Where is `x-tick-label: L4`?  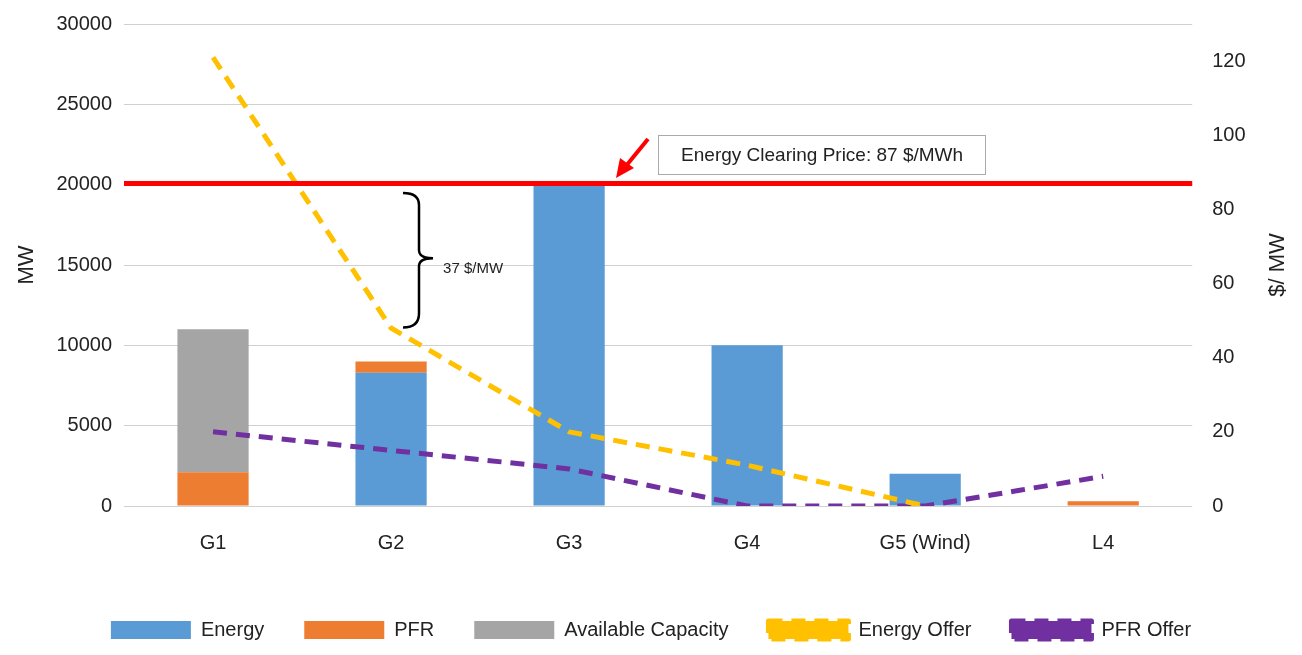 x-tick-label: L4 is located at coordinates (1103, 541).